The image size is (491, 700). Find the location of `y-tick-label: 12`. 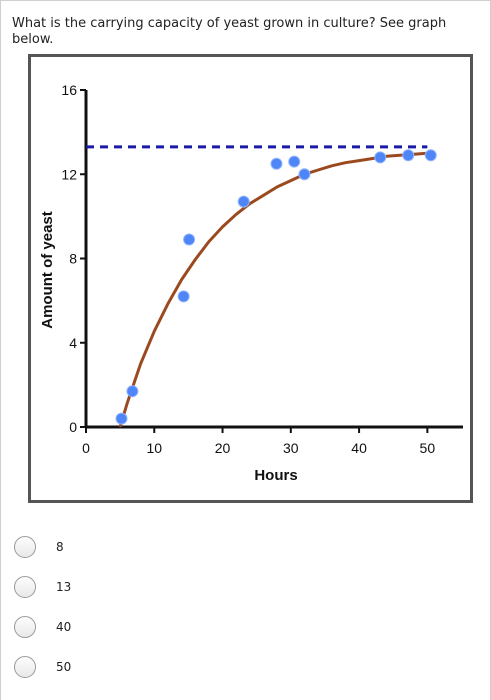

y-tick-label: 12 is located at coordinates (69, 174).